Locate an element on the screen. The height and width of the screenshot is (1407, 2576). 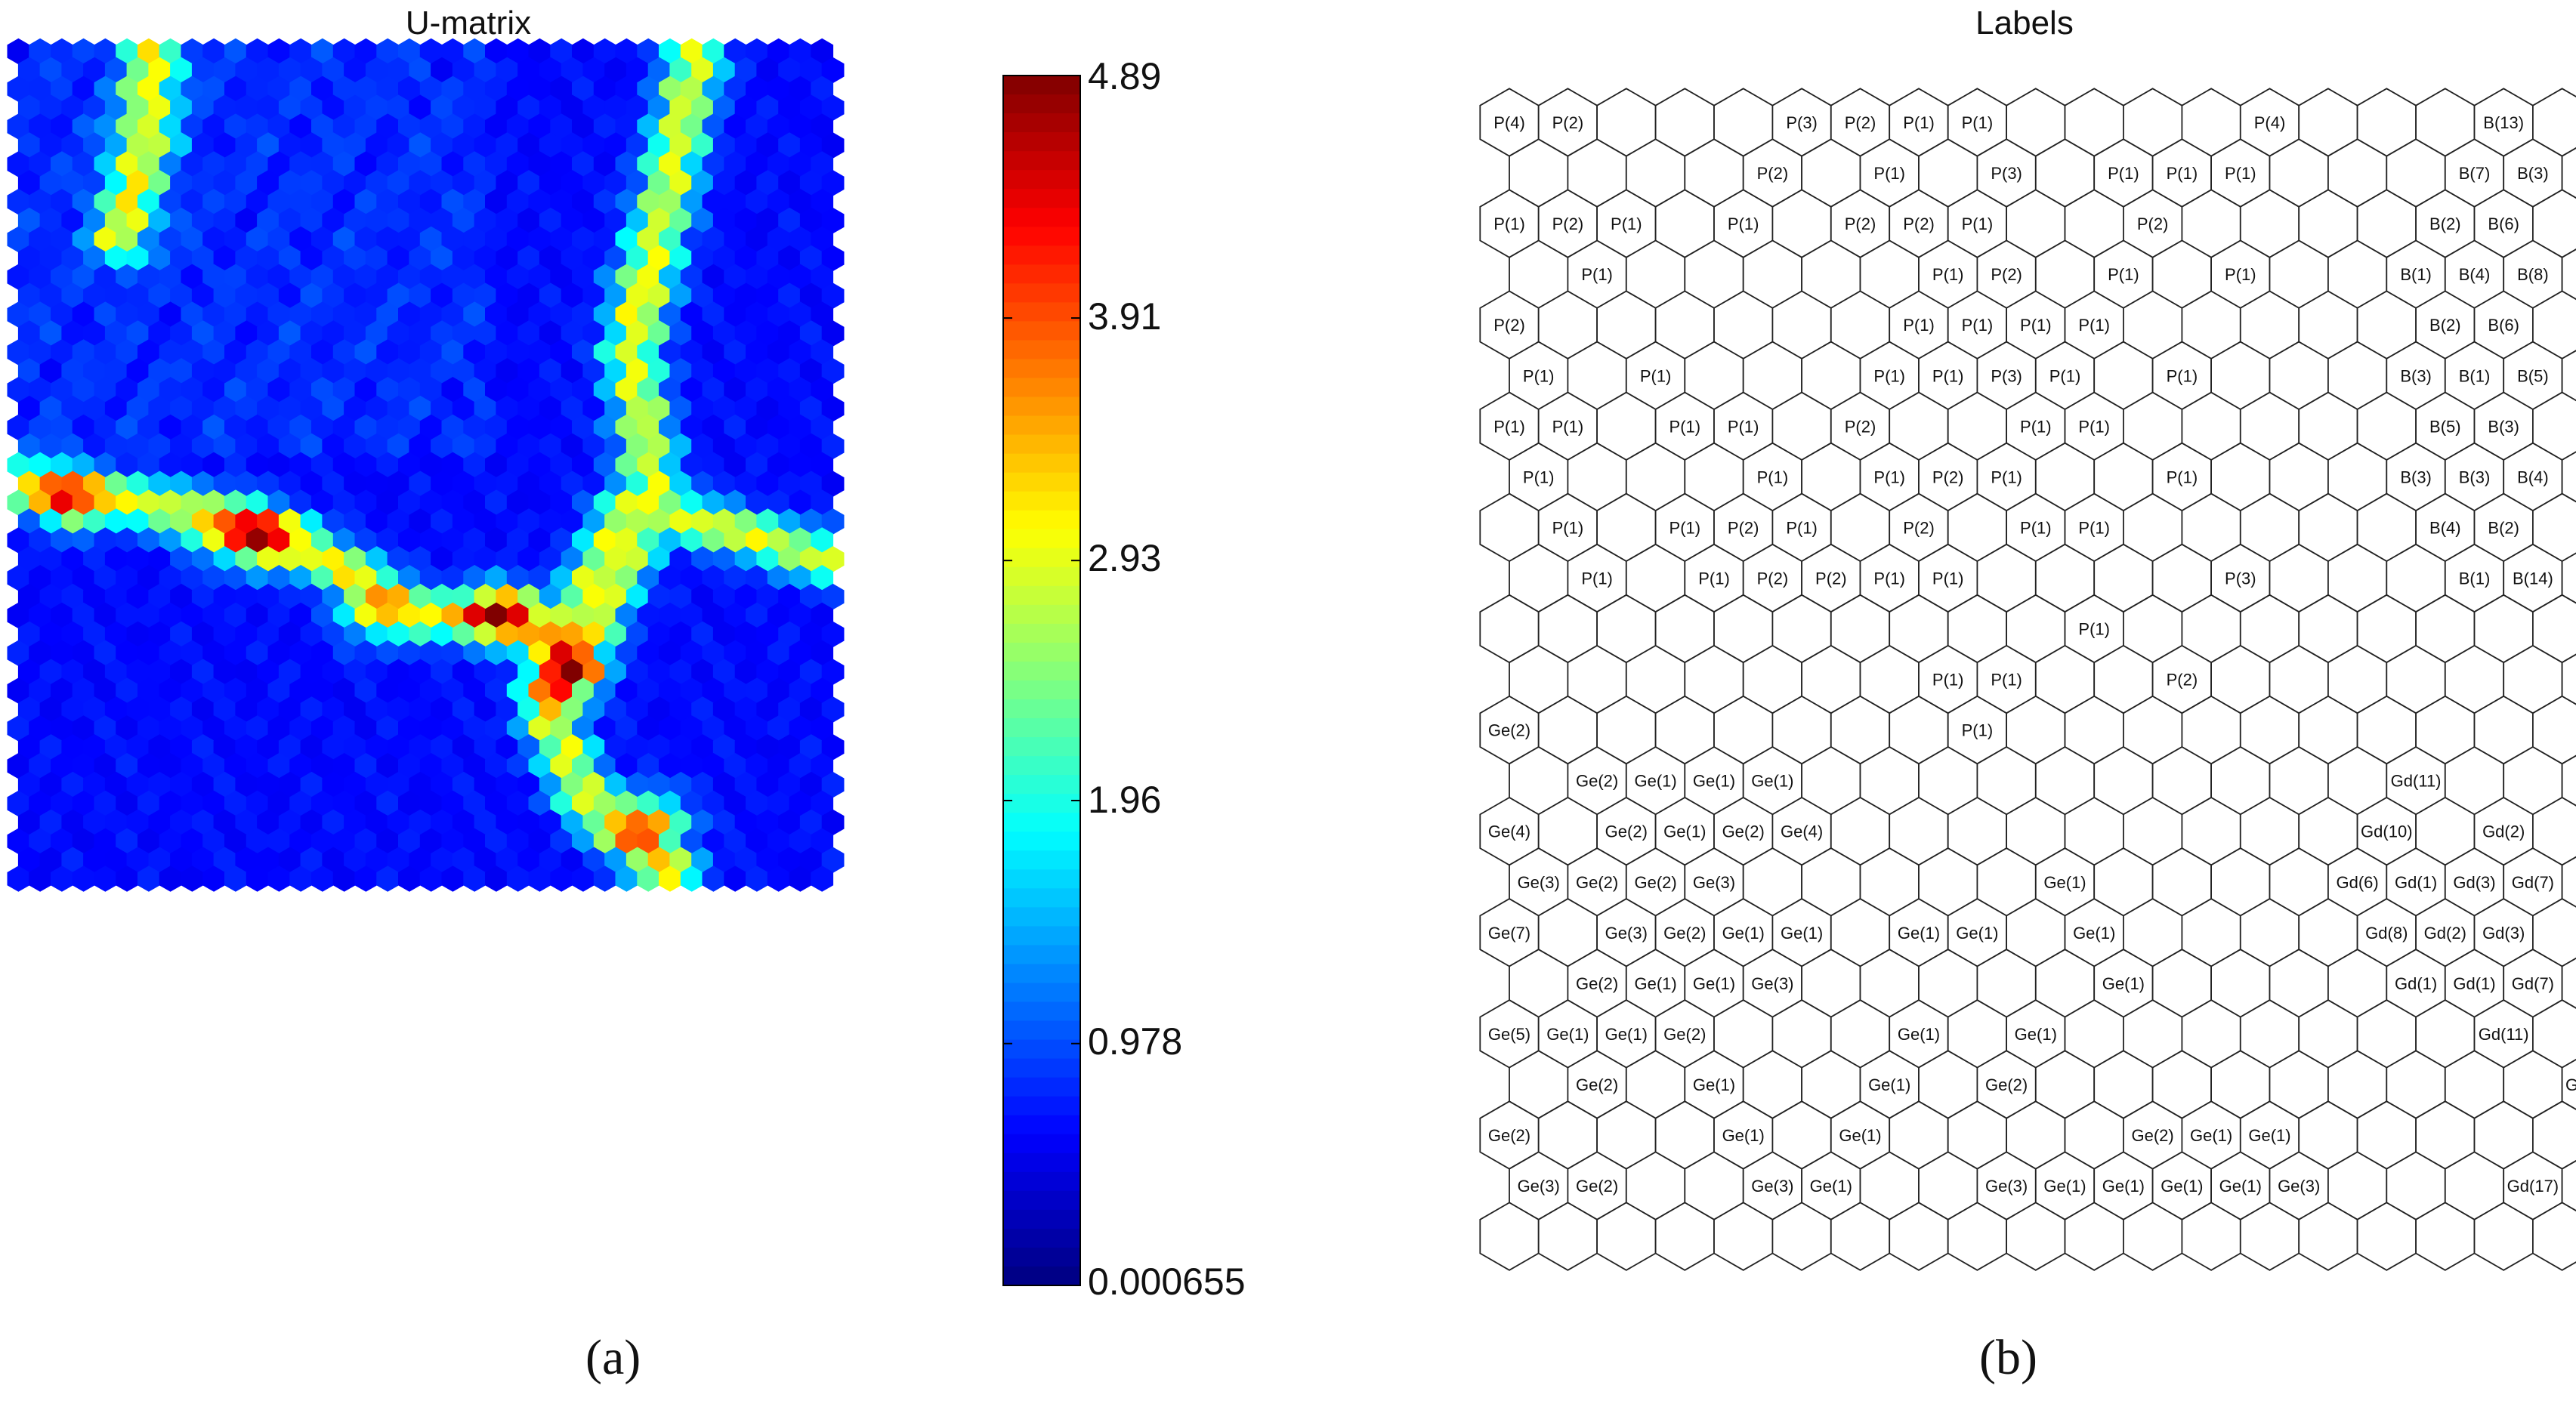
cell-label: Ge(5) is located at coordinates (1509, 1034).